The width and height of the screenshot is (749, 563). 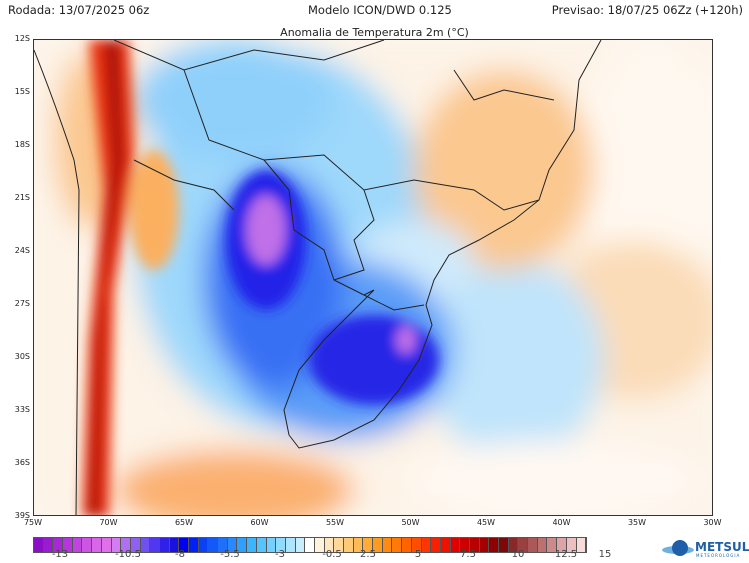 I want to click on colorbar-label: 7.5, so click(x=468, y=554).